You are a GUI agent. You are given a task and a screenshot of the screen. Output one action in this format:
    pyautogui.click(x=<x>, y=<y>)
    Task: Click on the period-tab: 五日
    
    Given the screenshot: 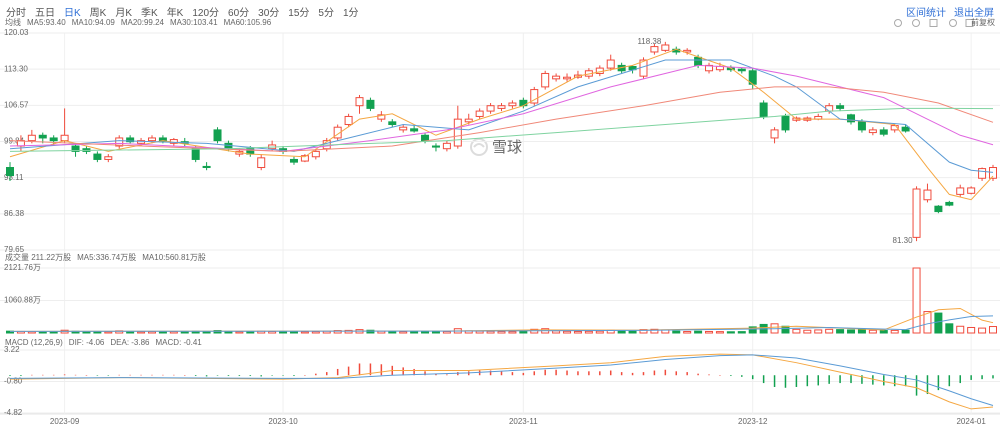 What is the action you would take?
    pyautogui.click(x=45, y=13)
    